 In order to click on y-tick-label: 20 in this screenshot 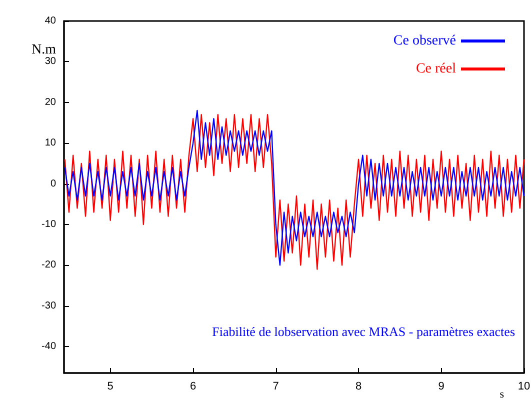, I will do `click(50, 102)`.